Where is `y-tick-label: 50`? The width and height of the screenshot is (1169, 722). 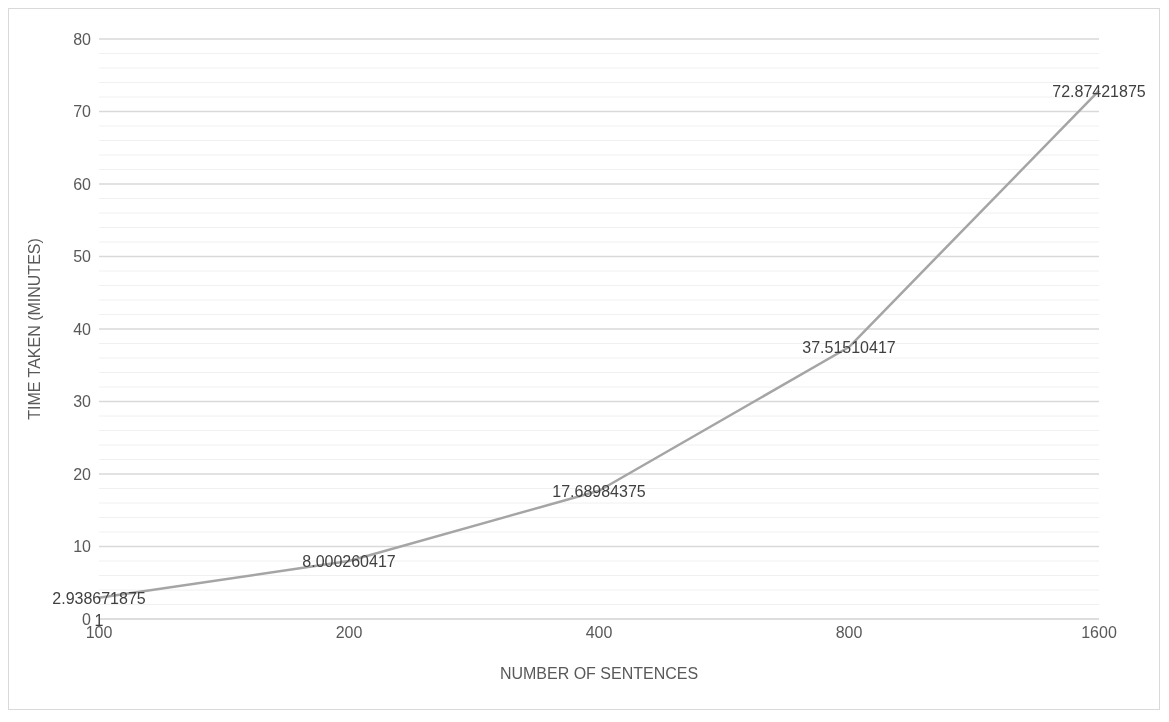
y-tick-label: 50 is located at coordinates (82, 257).